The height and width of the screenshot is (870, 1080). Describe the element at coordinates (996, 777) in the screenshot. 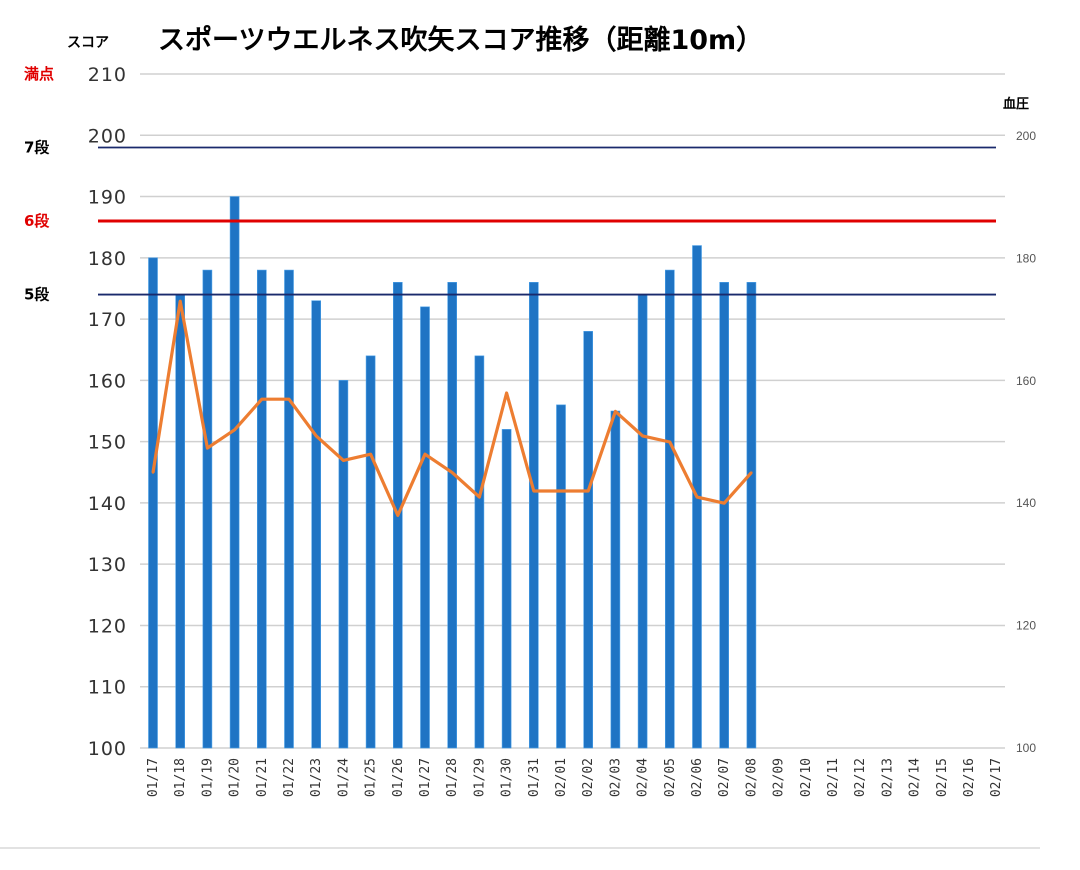

I see `x-tick-label: 02/17` at that location.